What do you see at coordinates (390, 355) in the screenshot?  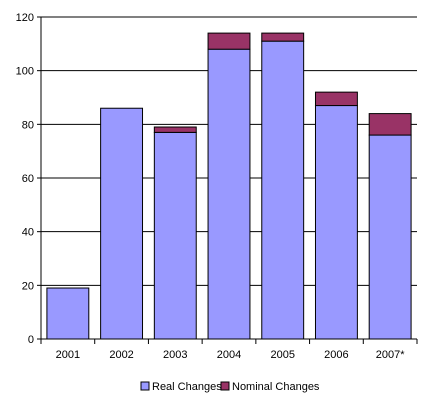 I see `x-tick-label: 2007*` at bounding box center [390, 355].